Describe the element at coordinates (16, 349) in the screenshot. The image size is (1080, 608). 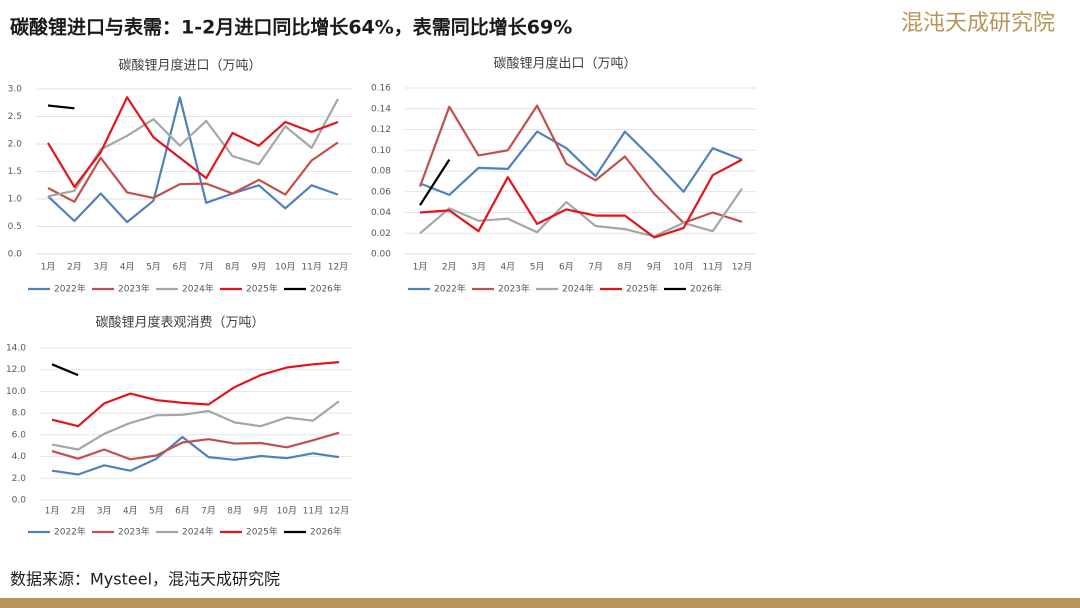
I see `y-tick-label: 14.0` at that location.